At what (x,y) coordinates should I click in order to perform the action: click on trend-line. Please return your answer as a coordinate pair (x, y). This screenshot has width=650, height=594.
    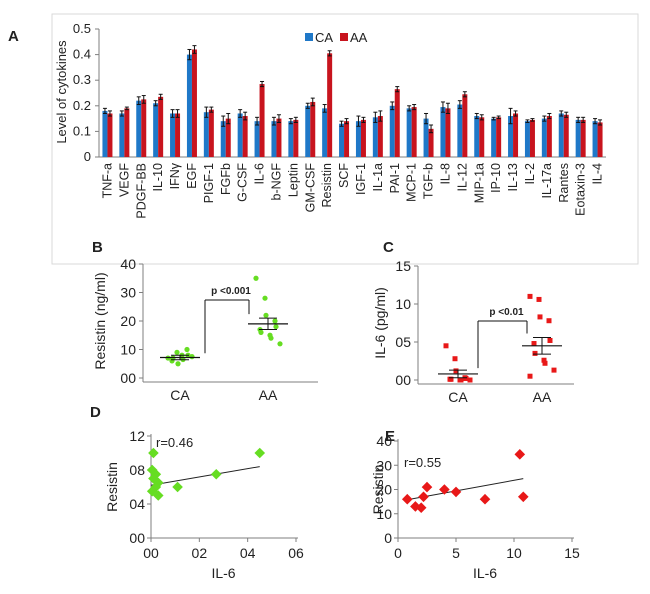
    Looking at the image, I should click on (205, 476).